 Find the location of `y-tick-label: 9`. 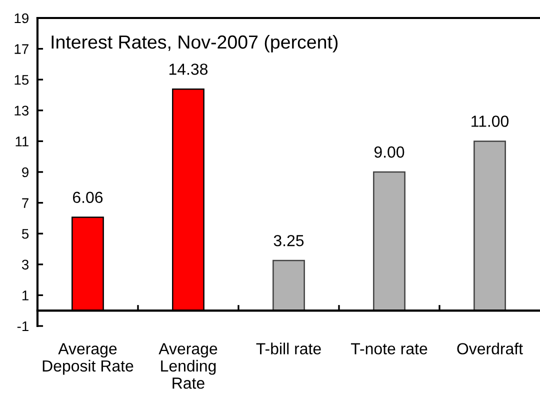

y-tick-label: 9 is located at coordinates (25, 172).